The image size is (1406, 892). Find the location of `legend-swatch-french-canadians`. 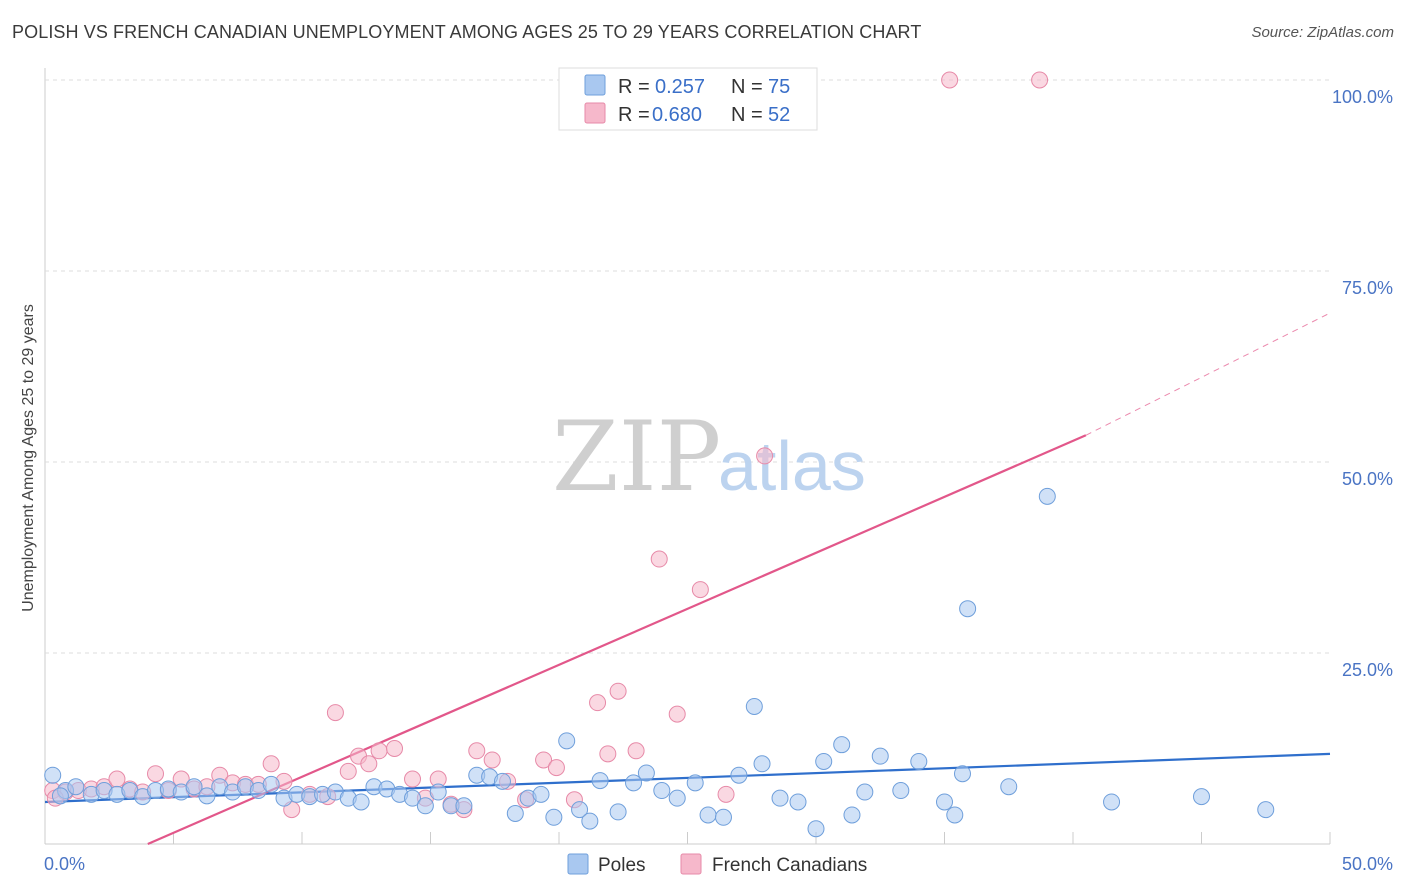

legend-swatch-french-canadians is located at coordinates (595, 113).